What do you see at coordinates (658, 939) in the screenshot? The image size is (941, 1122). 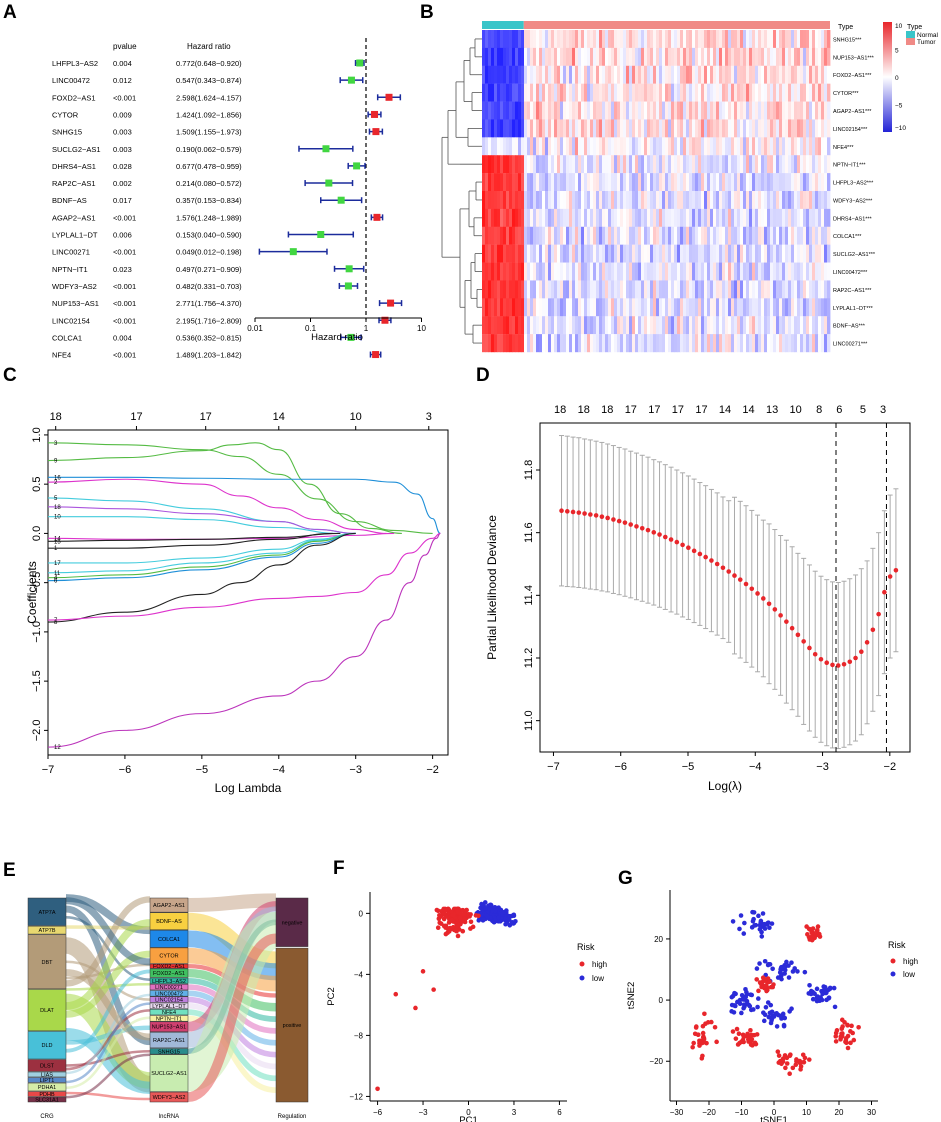 I see `y-axis-tick-label: 20` at bounding box center [658, 939].